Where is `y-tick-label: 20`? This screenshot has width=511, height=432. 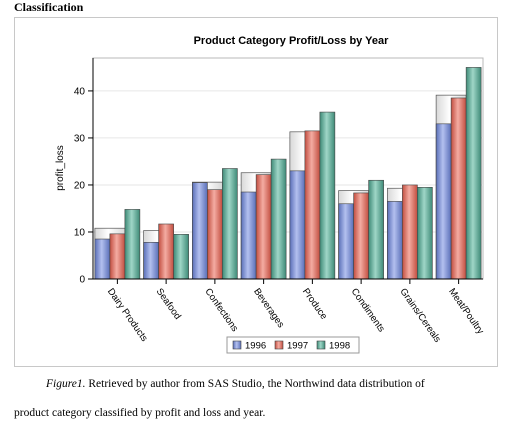
y-tick-label: 20 is located at coordinates (80, 185).